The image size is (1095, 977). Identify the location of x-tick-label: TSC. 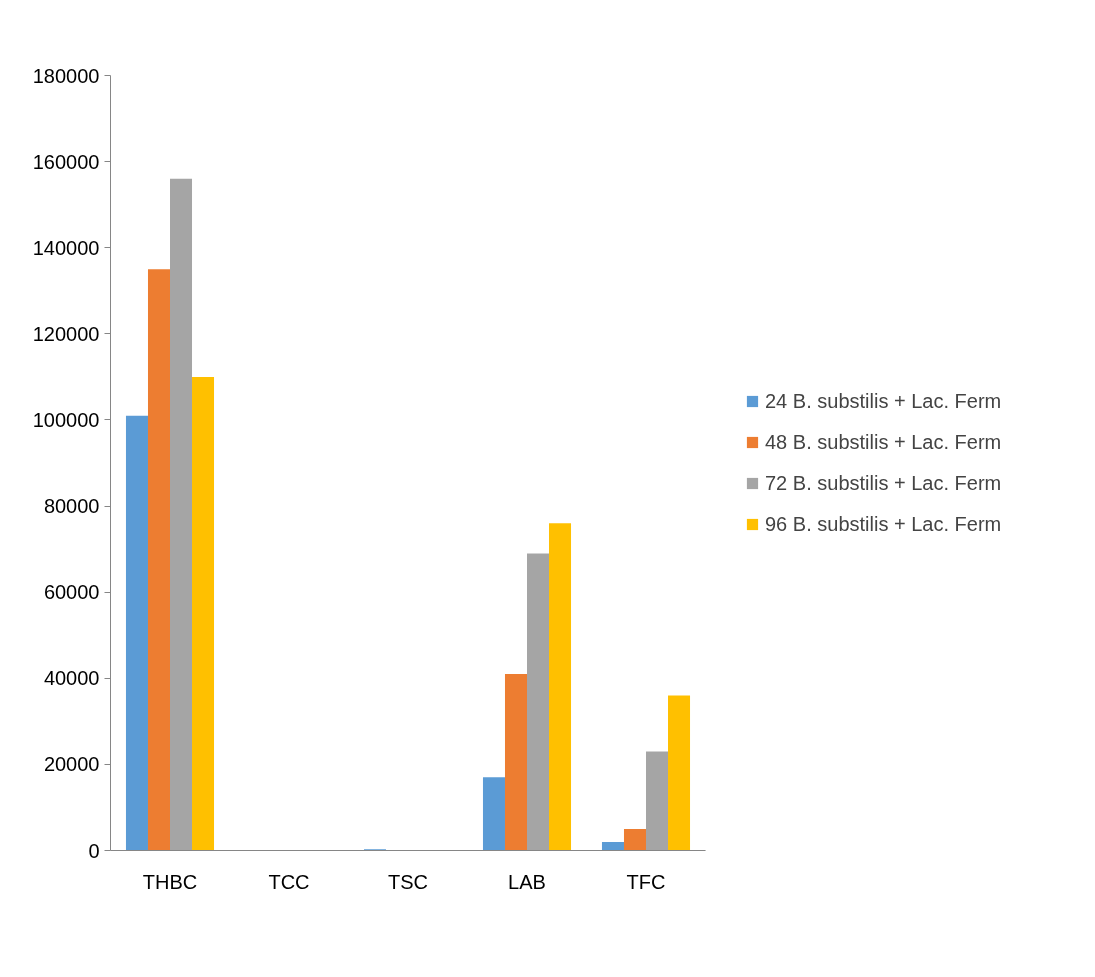
(408, 881).